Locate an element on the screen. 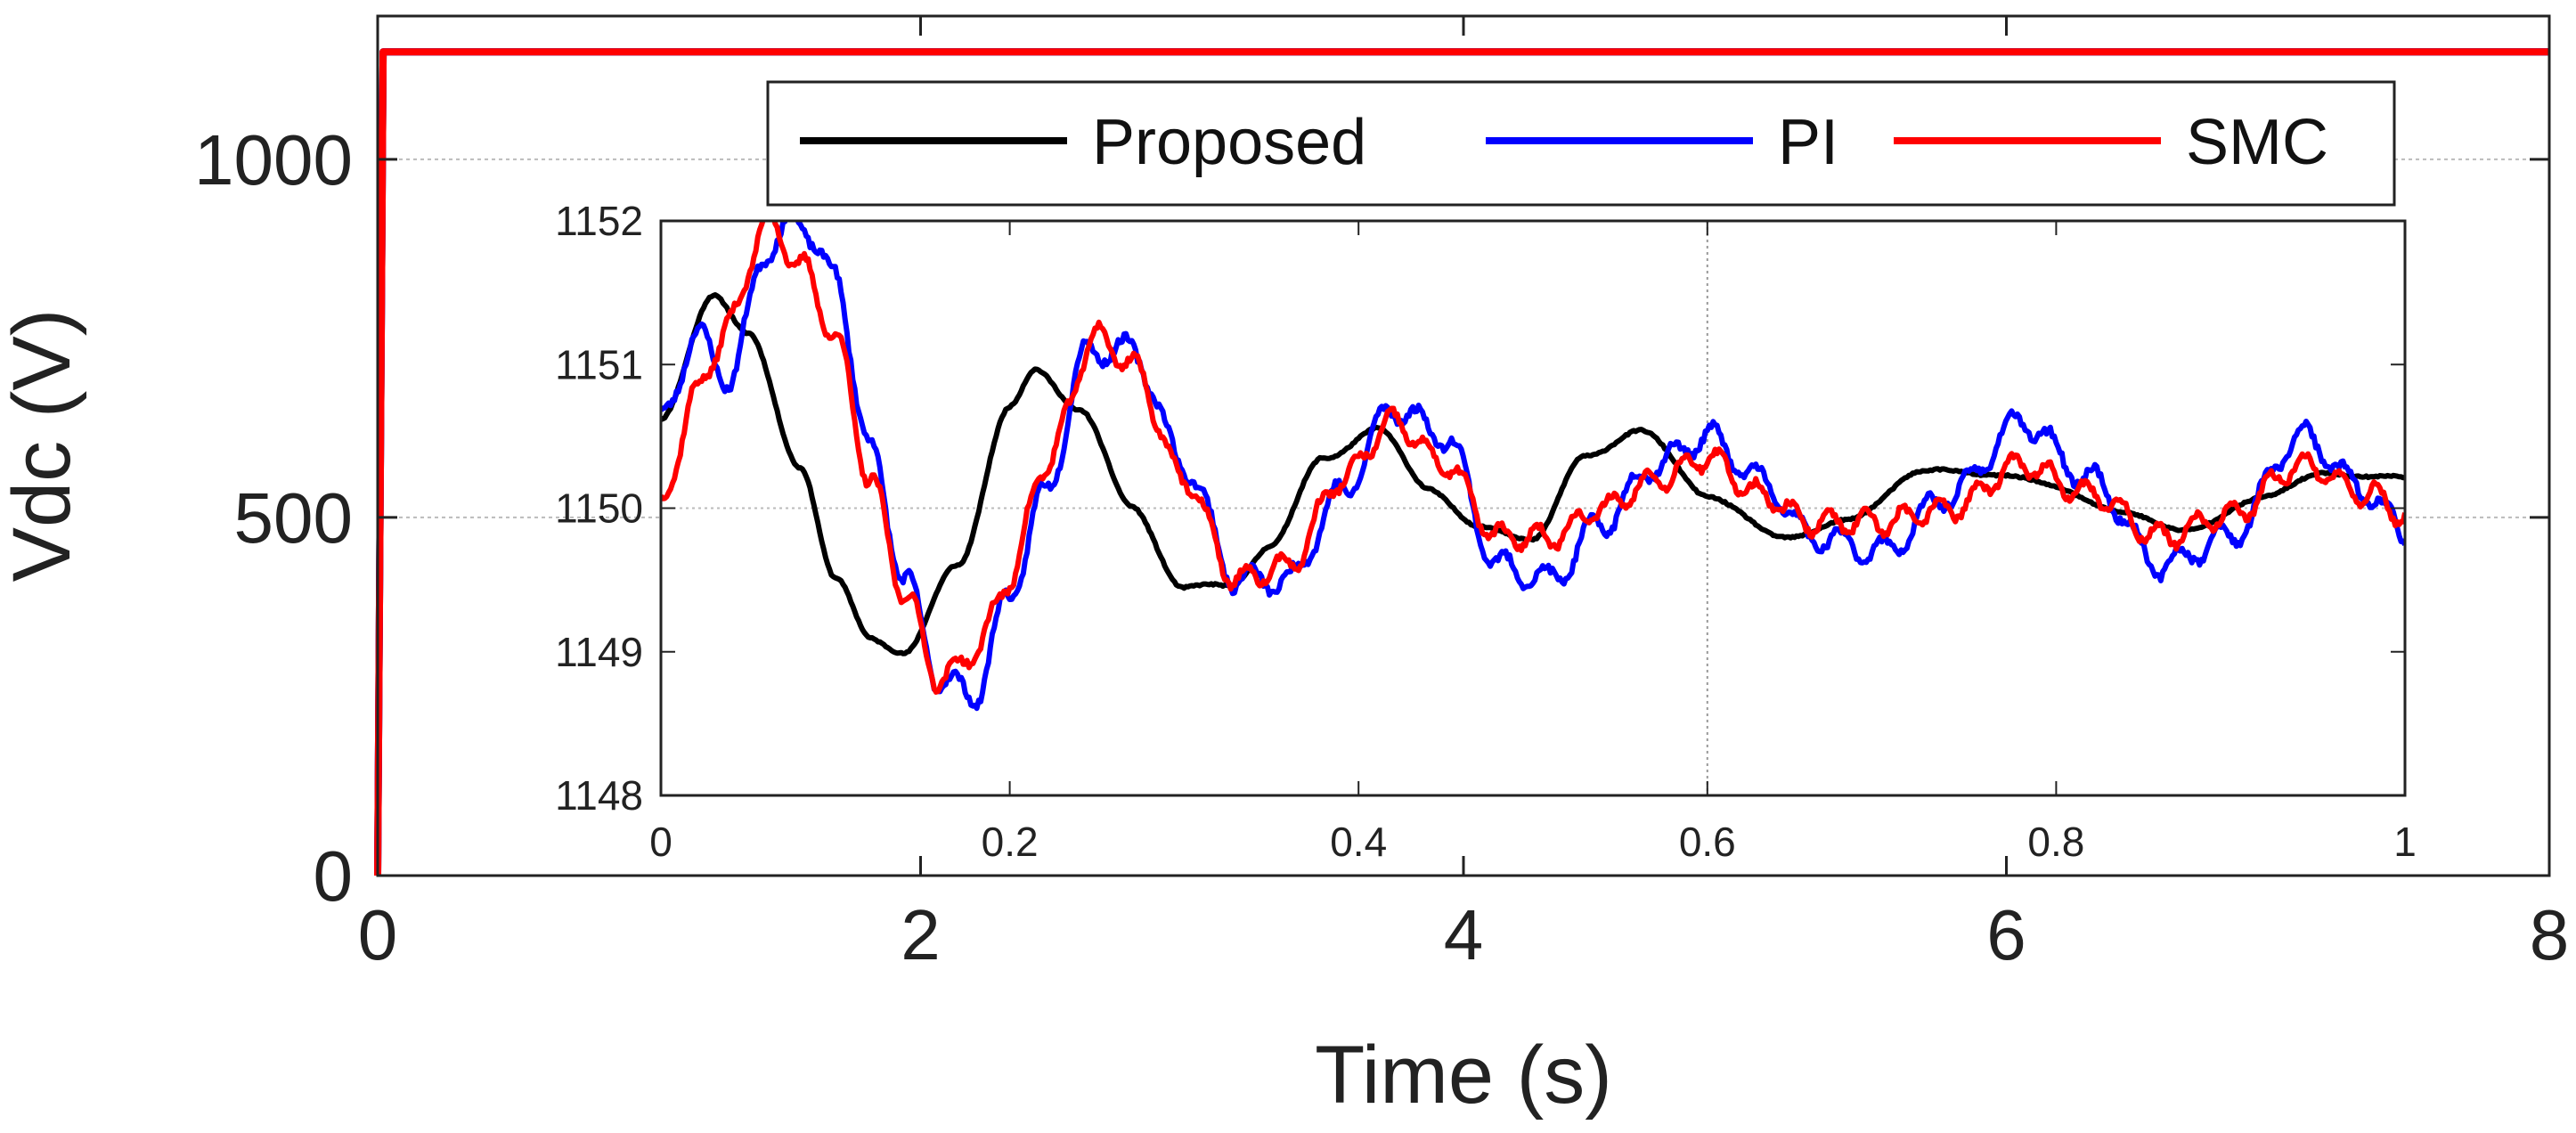  legend-smc-label: SMC is located at coordinates (2257, 142).